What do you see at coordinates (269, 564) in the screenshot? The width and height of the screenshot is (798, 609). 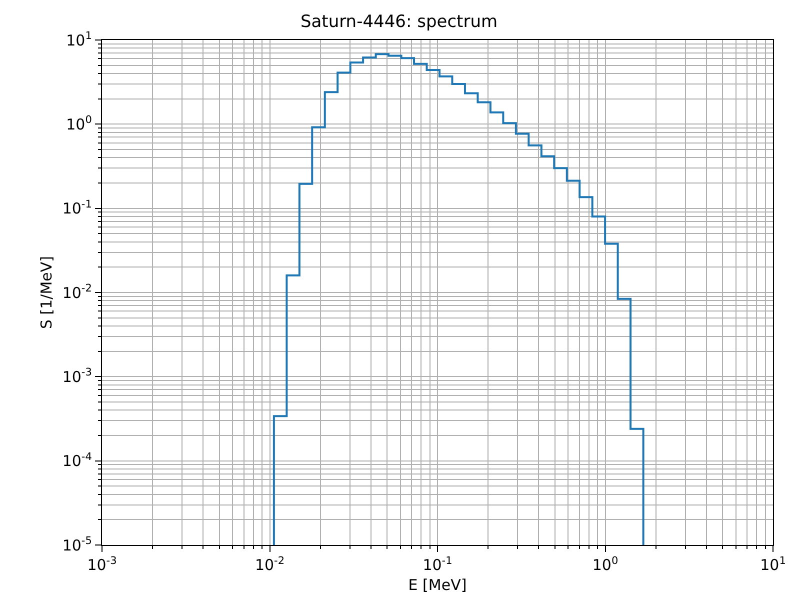 I see `x-tick-label: 10$^{-2}$` at bounding box center [269, 564].